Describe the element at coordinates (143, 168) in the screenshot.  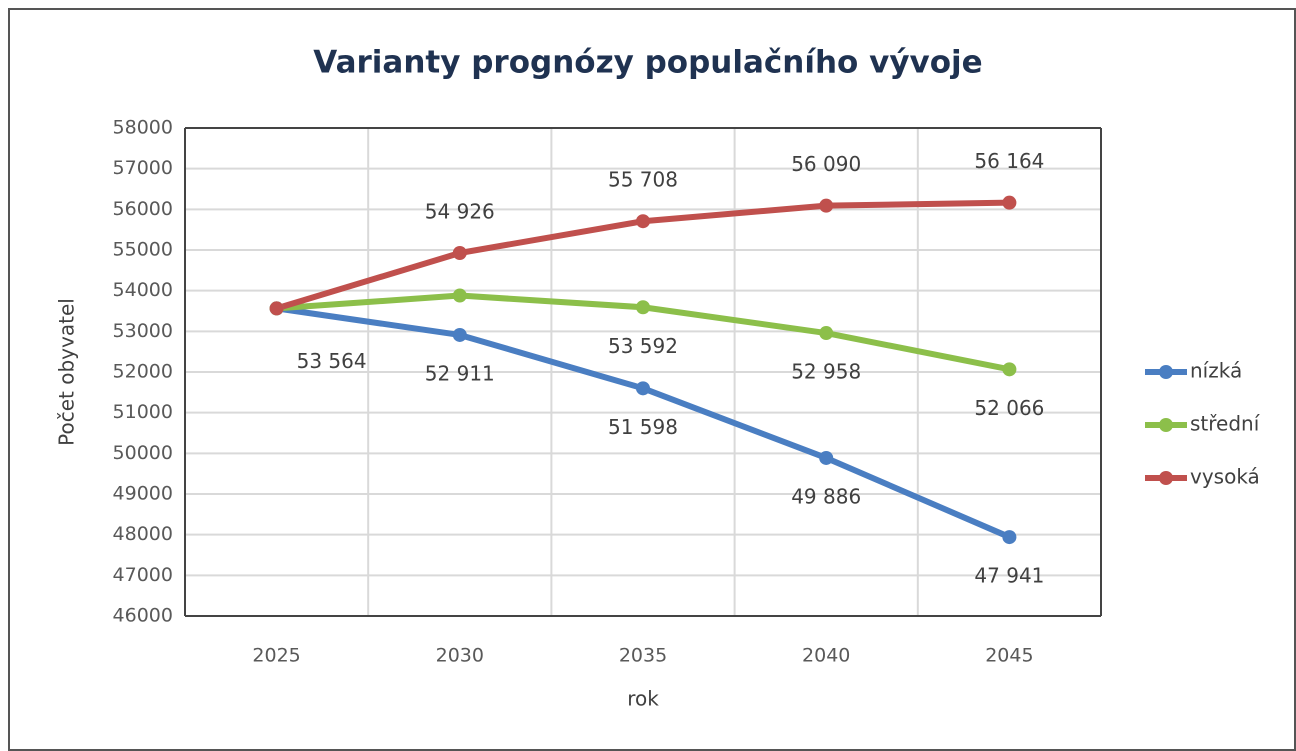
I see `y-tick-label: 57000` at that location.